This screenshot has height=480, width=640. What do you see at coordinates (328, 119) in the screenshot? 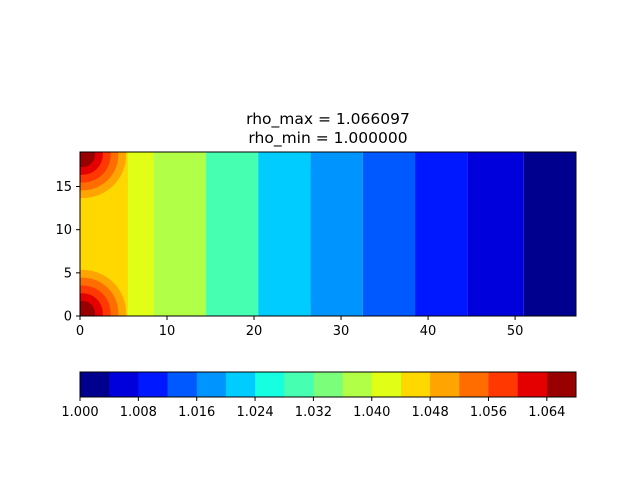
I see `title-line-1: rho_max = 1.066097` at bounding box center [328, 119].